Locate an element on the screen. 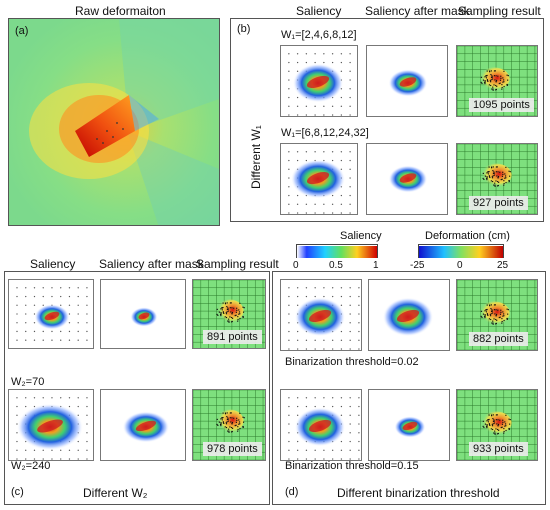  b-row2-saliency-map is located at coordinates (319, 179).